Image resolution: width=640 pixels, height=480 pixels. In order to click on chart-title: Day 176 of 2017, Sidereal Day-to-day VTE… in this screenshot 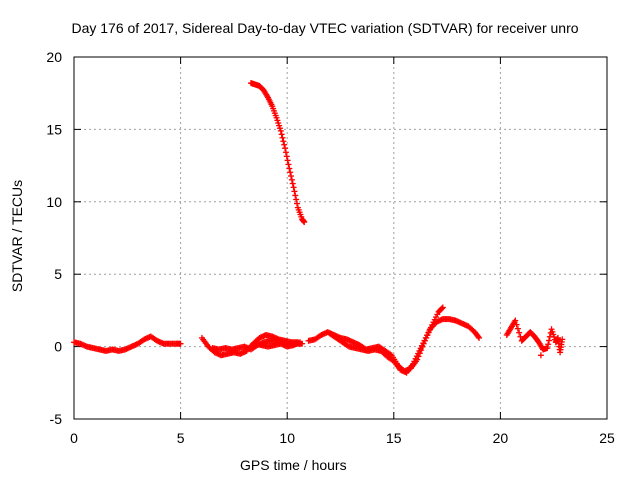, I will do `click(325, 28)`.